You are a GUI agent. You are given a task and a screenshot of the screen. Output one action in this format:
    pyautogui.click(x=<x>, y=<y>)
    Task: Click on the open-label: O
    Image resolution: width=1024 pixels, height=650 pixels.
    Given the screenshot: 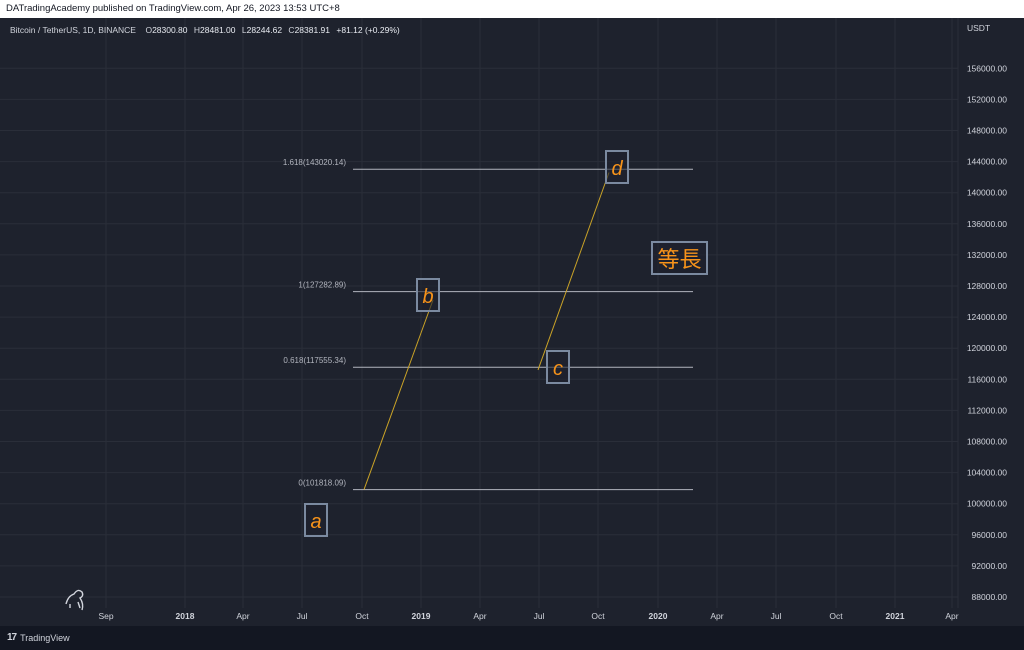 What is the action you would take?
    pyautogui.click(x=149, y=30)
    